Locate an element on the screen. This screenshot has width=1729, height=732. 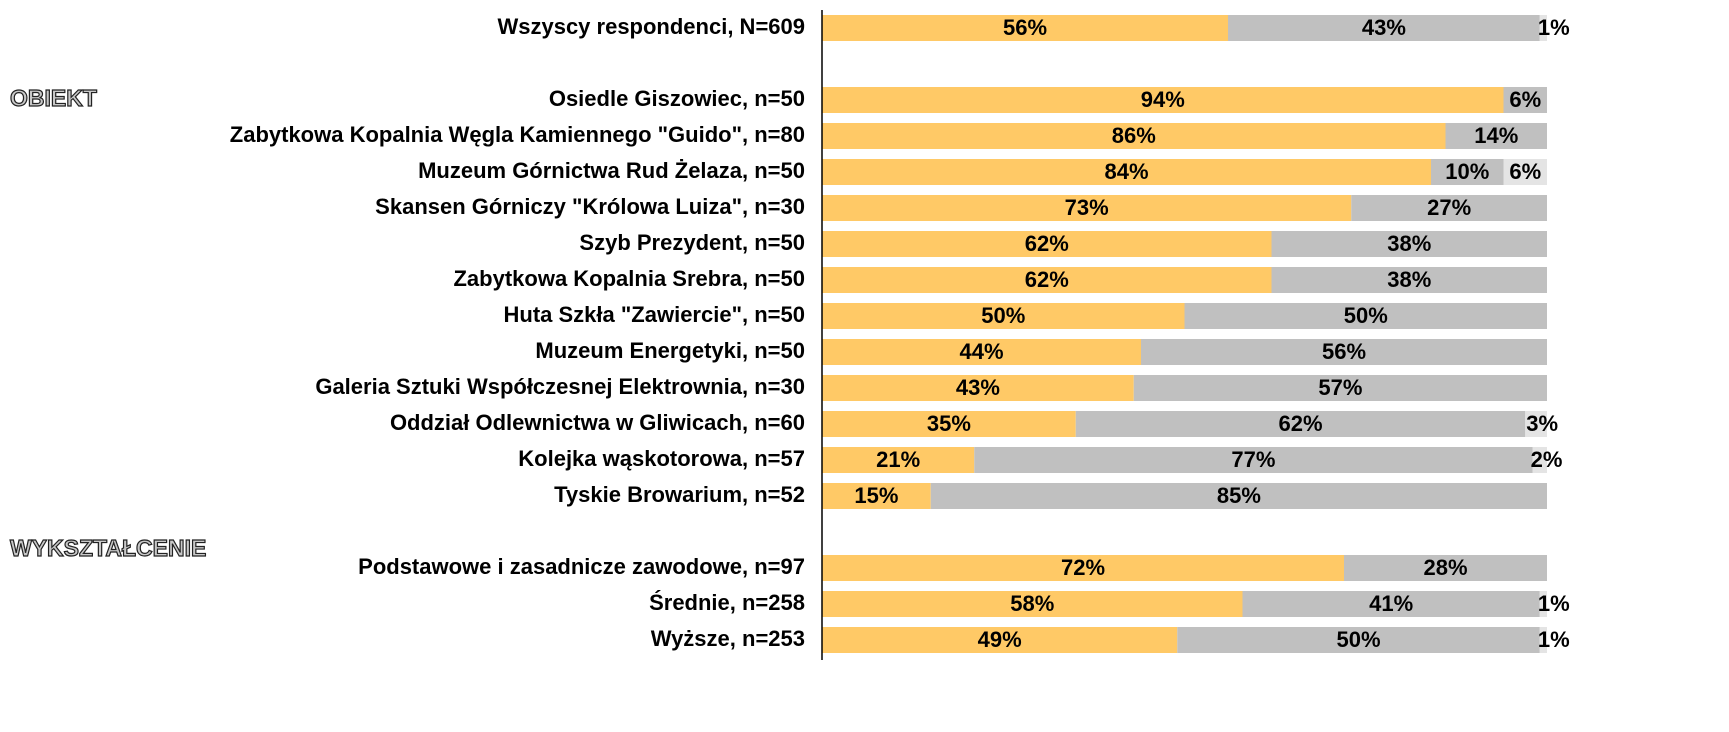
data-label: 14% is located at coordinates (1496, 135).